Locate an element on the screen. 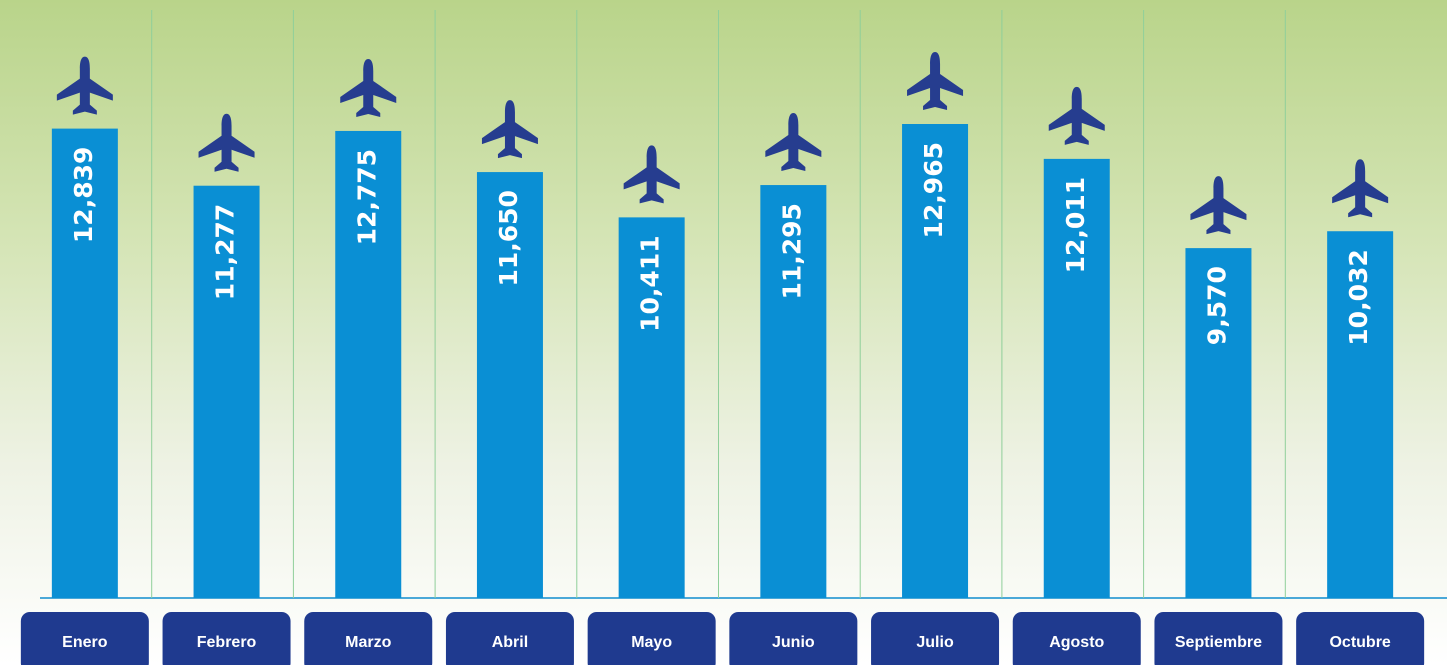 The image size is (1447, 665). category-label: Agosto is located at coordinates (1076, 642).